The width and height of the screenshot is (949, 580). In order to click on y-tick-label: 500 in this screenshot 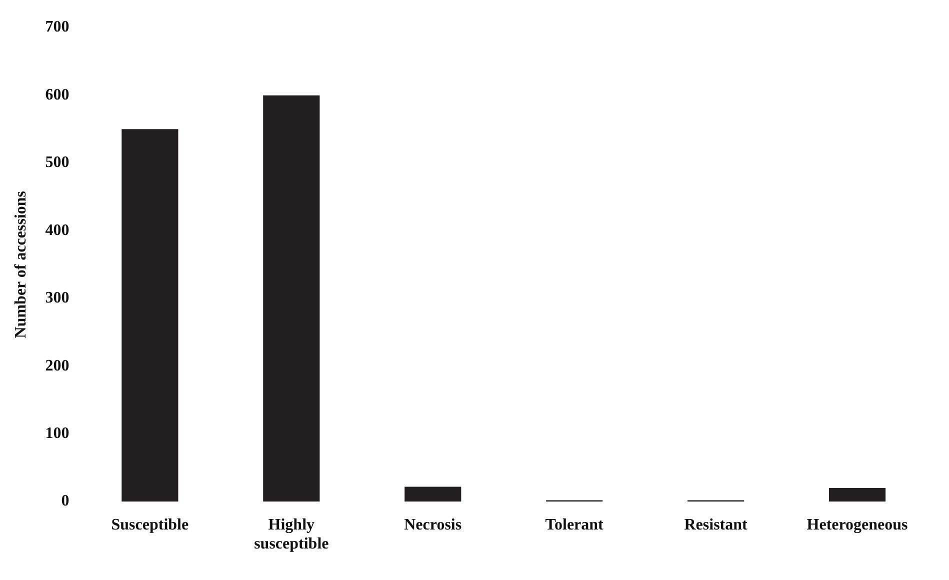, I will do `click(57, 163)`.